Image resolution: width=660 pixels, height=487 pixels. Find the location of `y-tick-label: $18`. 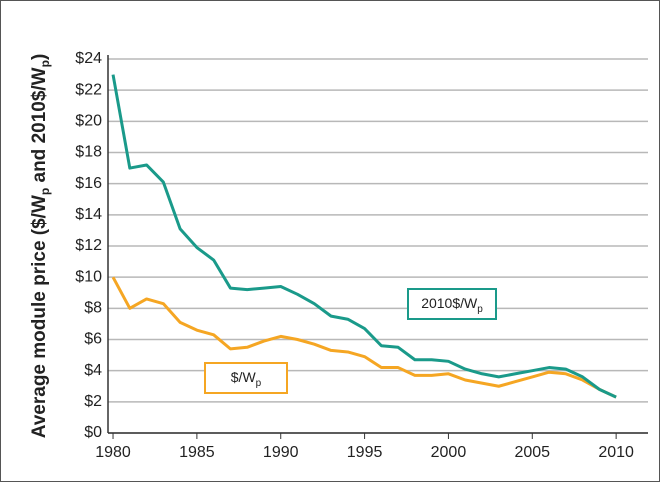

y-tick-label: $18 is located at coordinates (88, 152).